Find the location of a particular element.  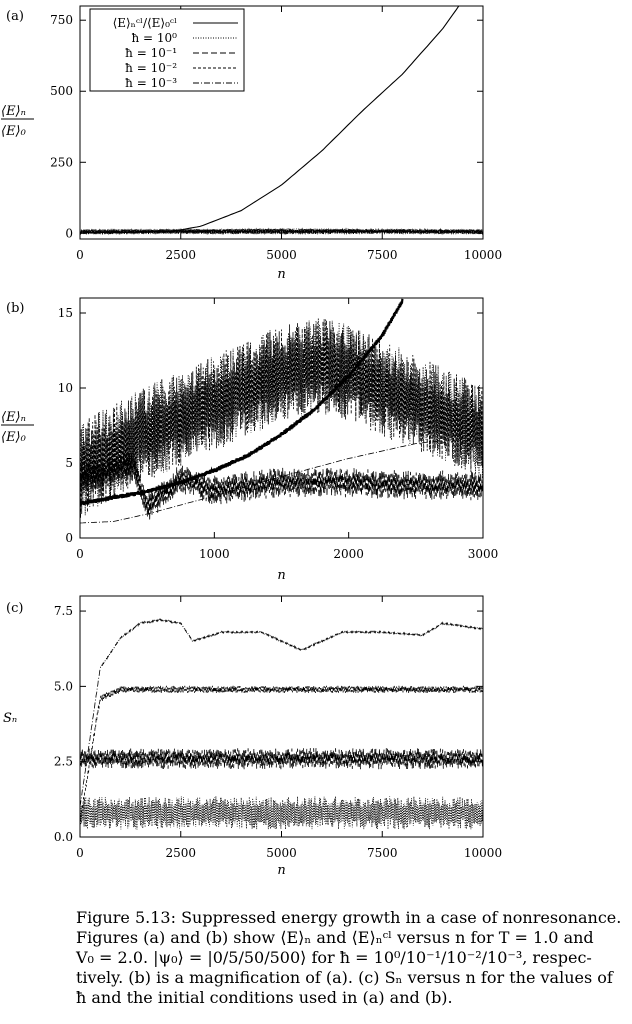

x-tick-label: 3000 is located at coordinates (483, 554).